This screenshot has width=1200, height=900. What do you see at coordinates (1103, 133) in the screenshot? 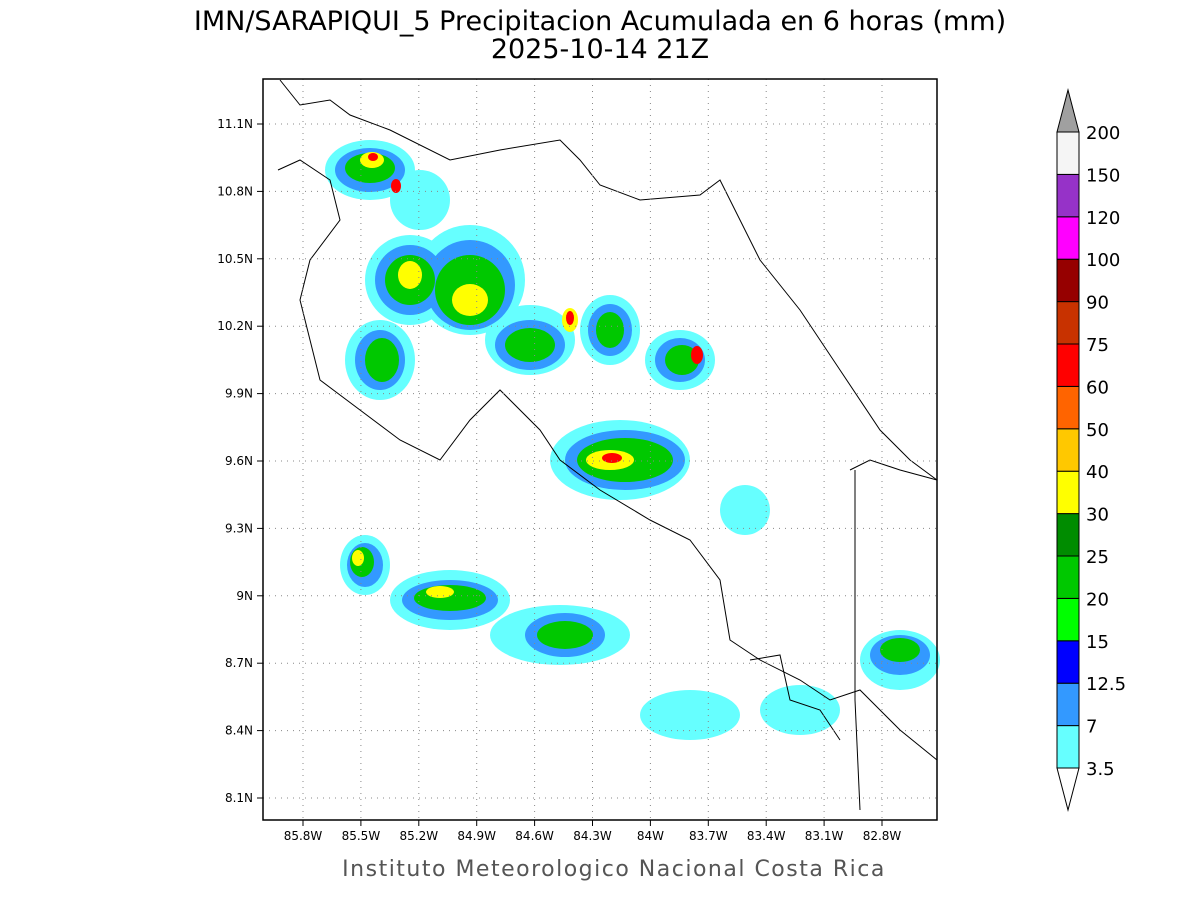
I see `colorbar-label: 200` at bounding box center [1103, 133].